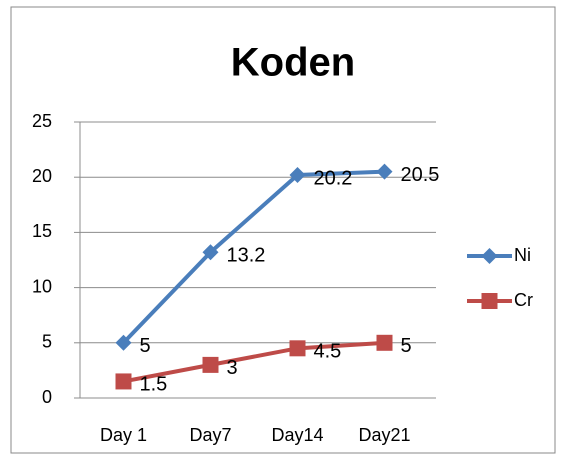 This screenshot has width=565, height=459. Describe the element at coordinates (42, 231) in the screenshot. I see `y-tick-label: 15` at that location.